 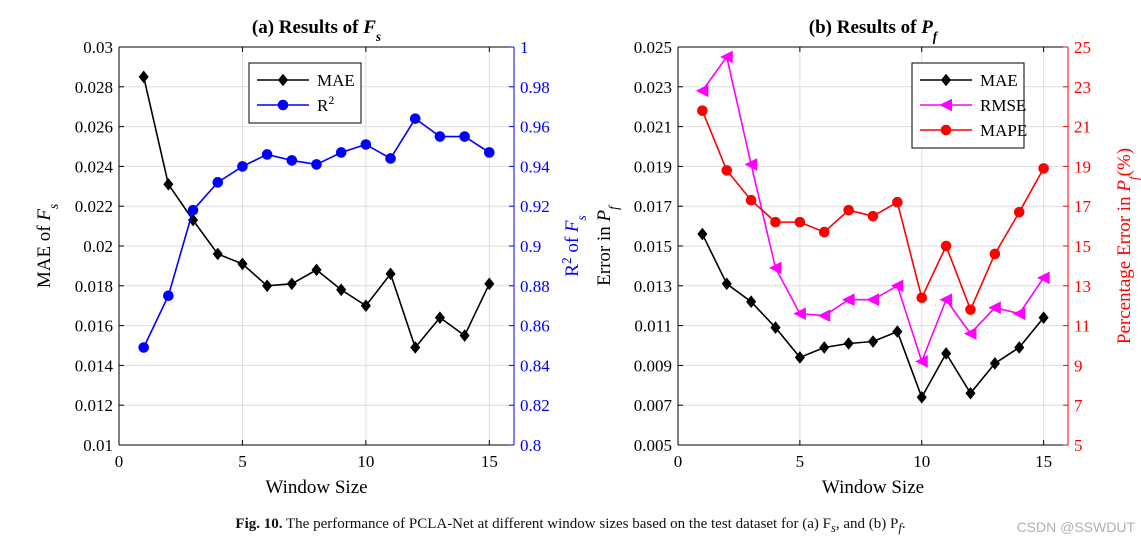 I want to click on caption-mid: , and (b) P, so click(x=867, y=524).